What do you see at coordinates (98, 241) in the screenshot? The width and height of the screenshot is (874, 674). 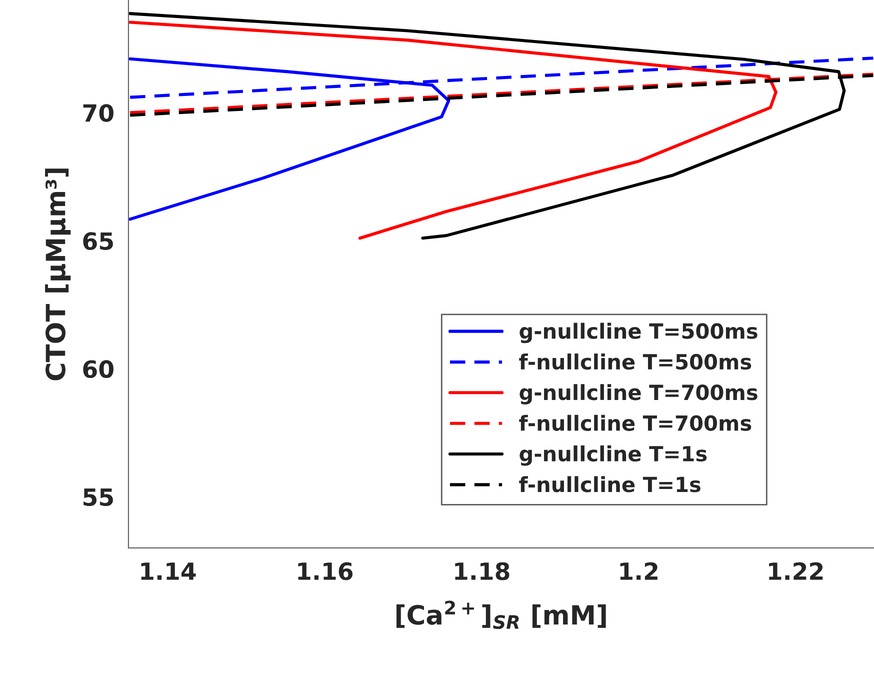 I see `y-tick-label: 65` at bounding box center [98, 241].